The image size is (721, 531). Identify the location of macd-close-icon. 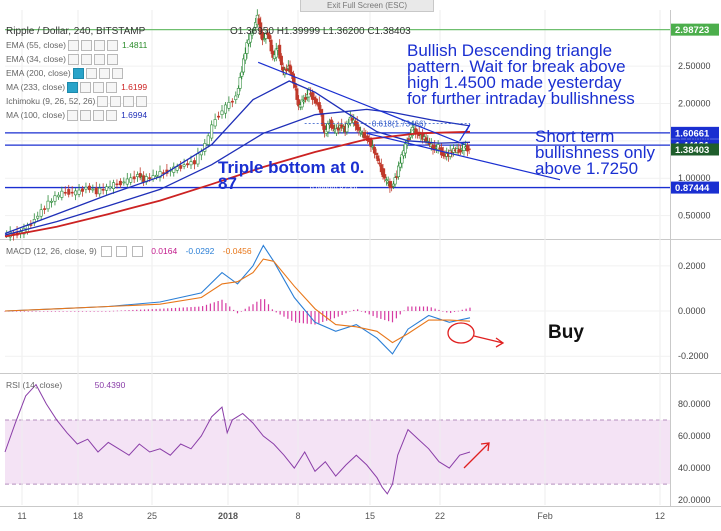
(137, 252).